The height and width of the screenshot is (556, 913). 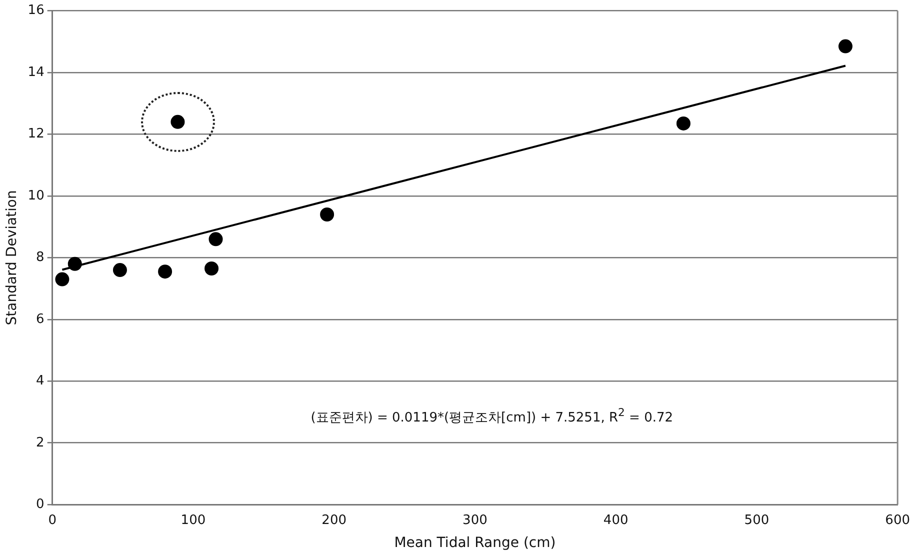 What do you see at coordinates (40, 442) in the screenshot?
I see `y-tick-label: 2` at bounding box center [40, 442].